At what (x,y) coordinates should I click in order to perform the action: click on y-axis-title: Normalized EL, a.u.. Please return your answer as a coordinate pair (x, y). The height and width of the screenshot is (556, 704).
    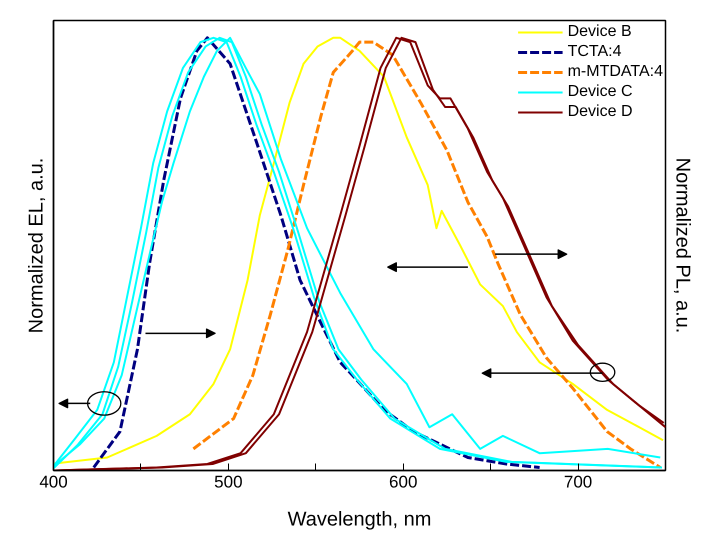
    Looking at the image, I should click on (37, 246).